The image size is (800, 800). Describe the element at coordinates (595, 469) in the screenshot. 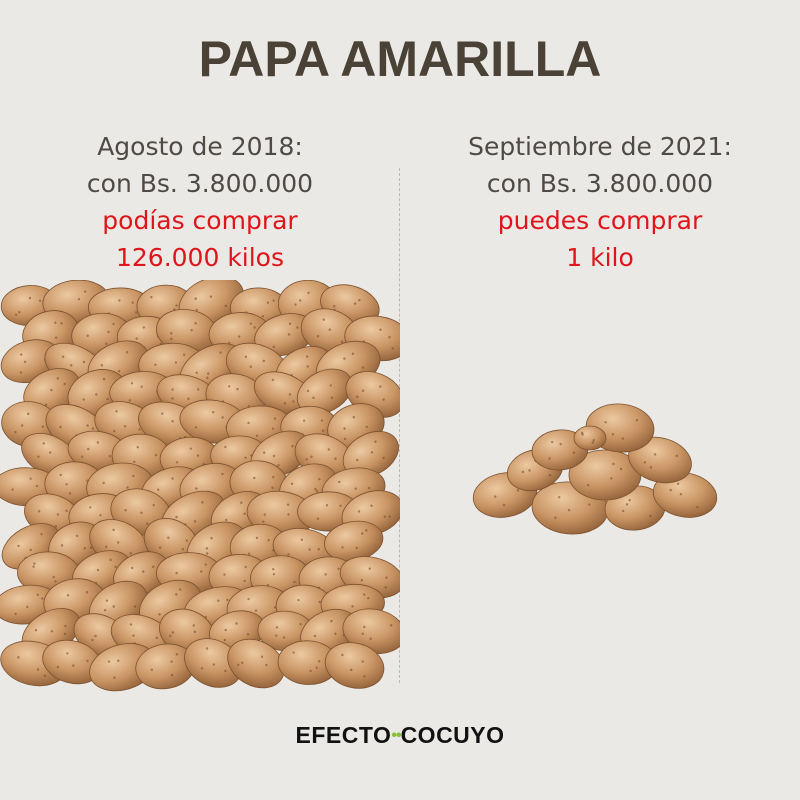

I see `potato-pile-small-image` at that location.